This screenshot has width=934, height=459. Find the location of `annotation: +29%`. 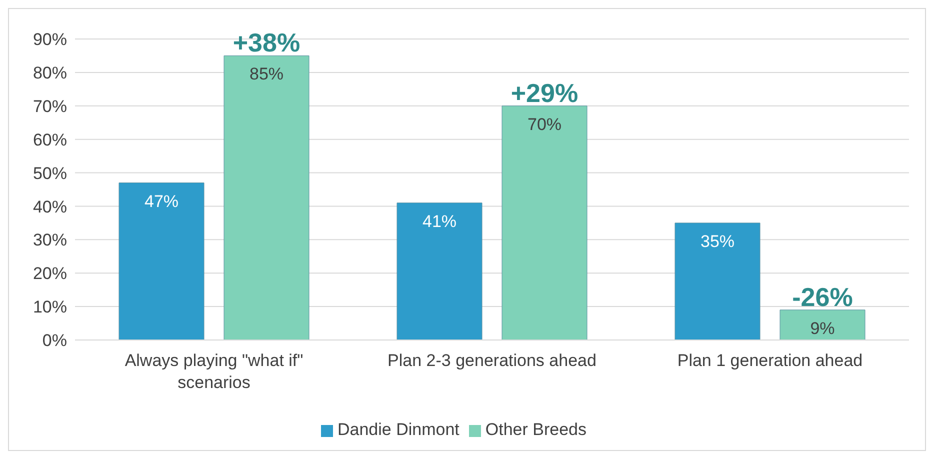

annotation: +29% is located at coordinates (544, 93).